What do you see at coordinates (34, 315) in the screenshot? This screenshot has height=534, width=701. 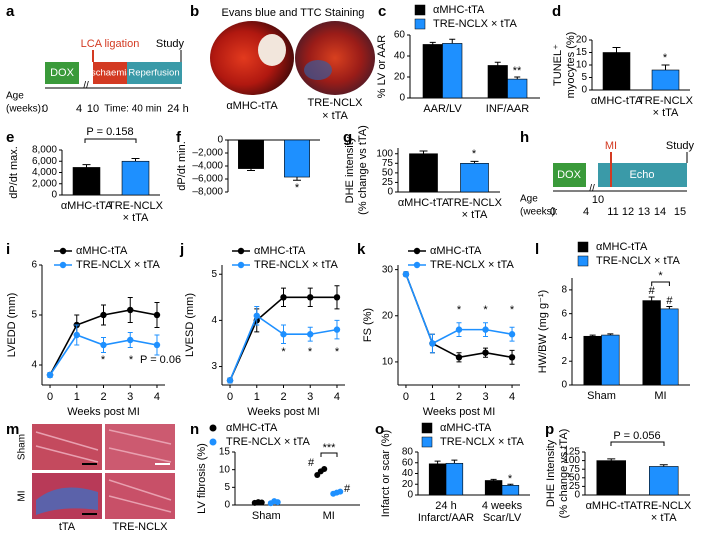 I see `y-tick-label: 5` at bounding box center [34, 315].